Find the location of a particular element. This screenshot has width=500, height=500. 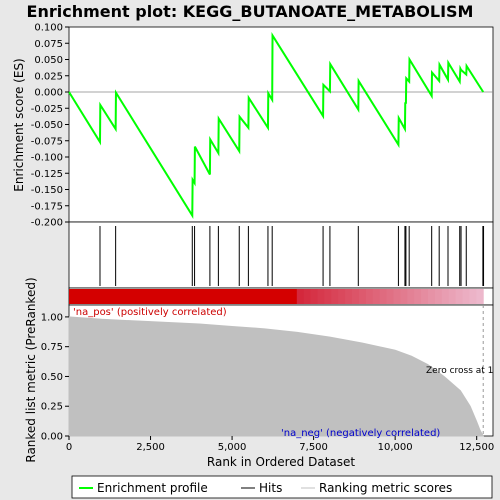

legend-metric: Ranking metric scores is located at coordinates (385, 488).